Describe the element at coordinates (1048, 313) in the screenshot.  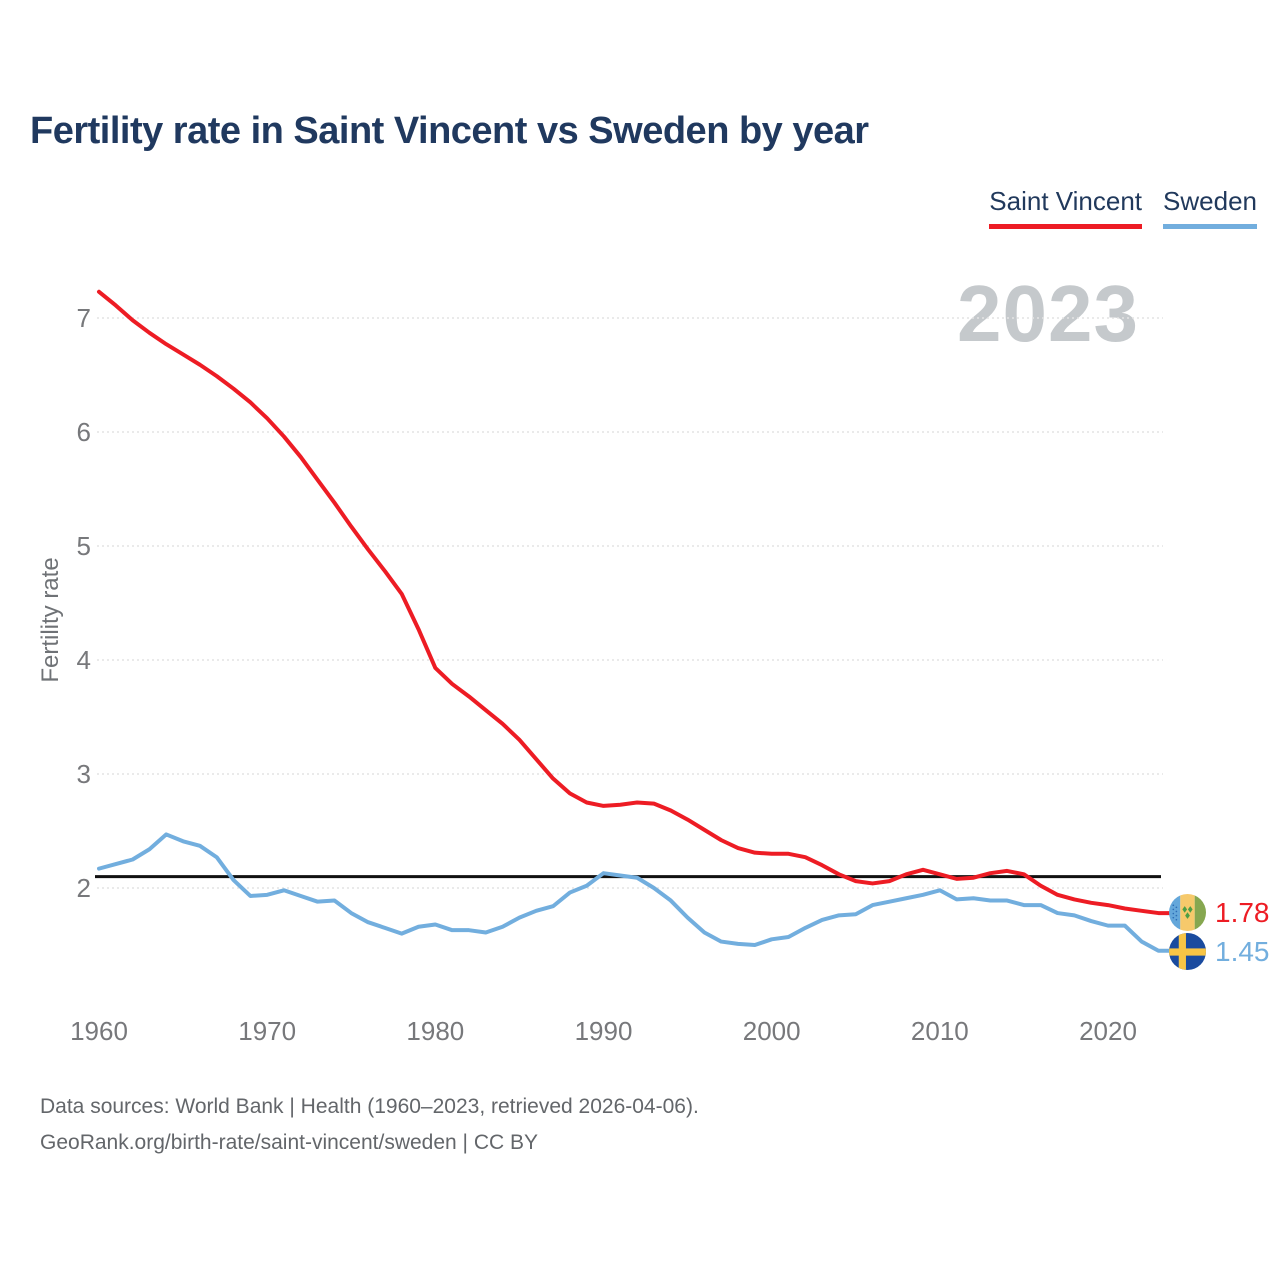
I see `year-watermark: 2023` at that location.